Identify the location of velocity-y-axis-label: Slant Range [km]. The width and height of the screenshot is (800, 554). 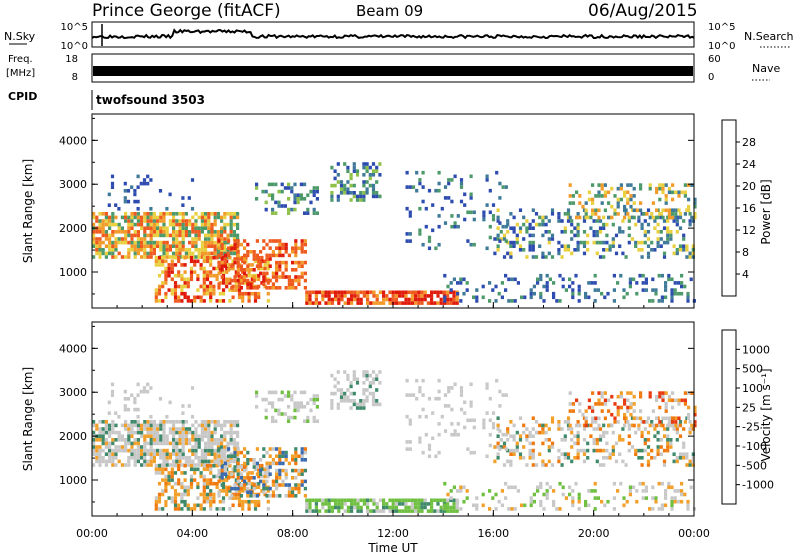
(28, 419).